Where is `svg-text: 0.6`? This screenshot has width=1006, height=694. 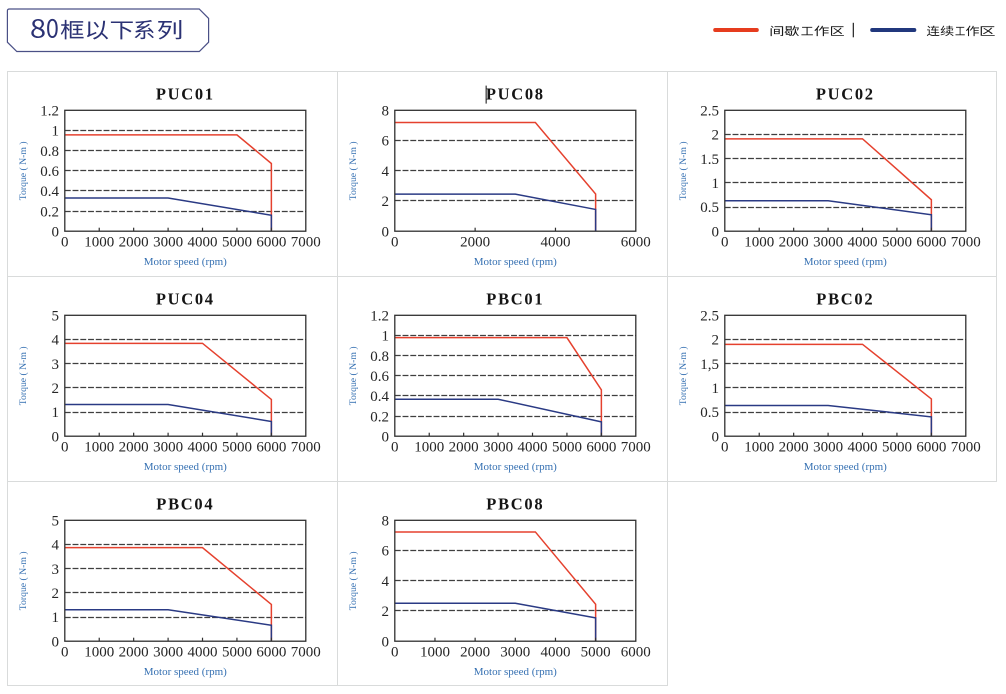 svg-text: 0.6 is located at coordinates (49, 172).